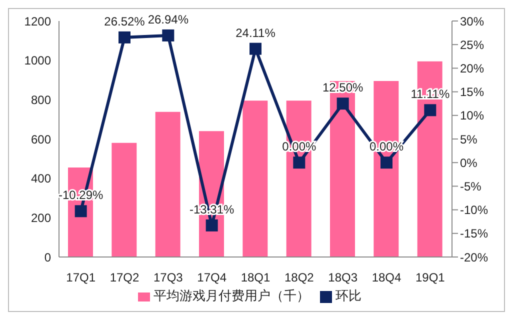 The image size is (513, 320). Describe the element at coordinates (430, 277) in the screenshot. I see `x-tick-label: 19Q1` at that location.